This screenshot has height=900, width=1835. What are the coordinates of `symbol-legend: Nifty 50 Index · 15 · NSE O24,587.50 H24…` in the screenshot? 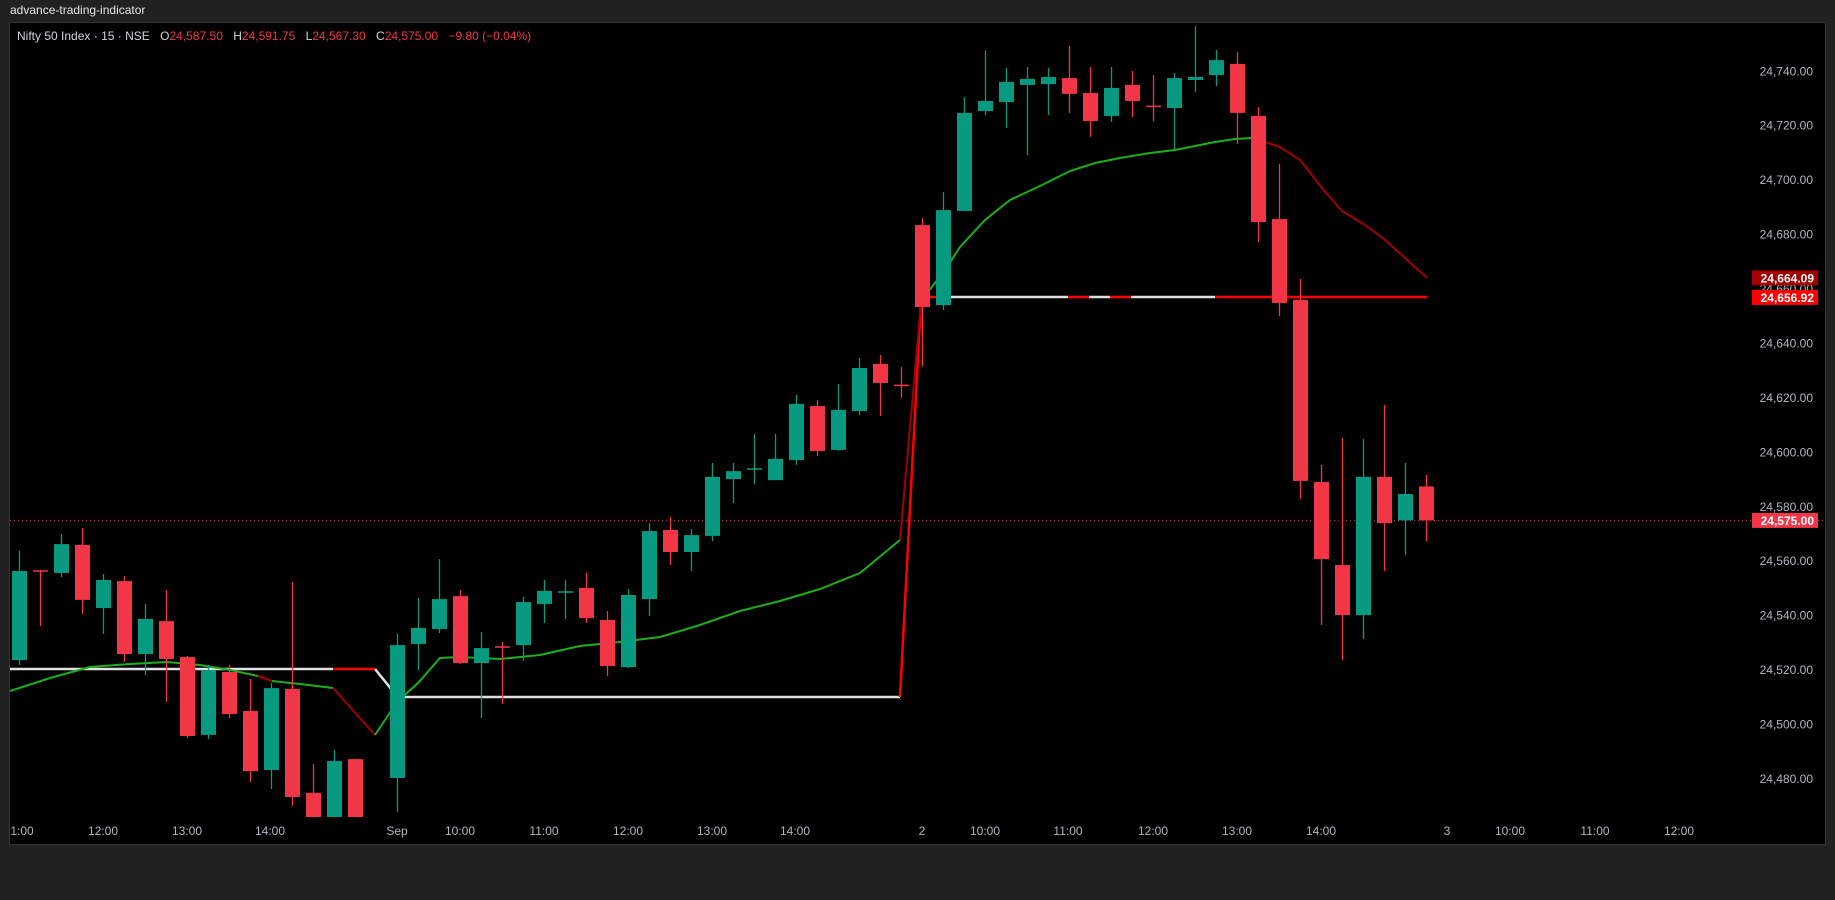 It's located at (274, 36).